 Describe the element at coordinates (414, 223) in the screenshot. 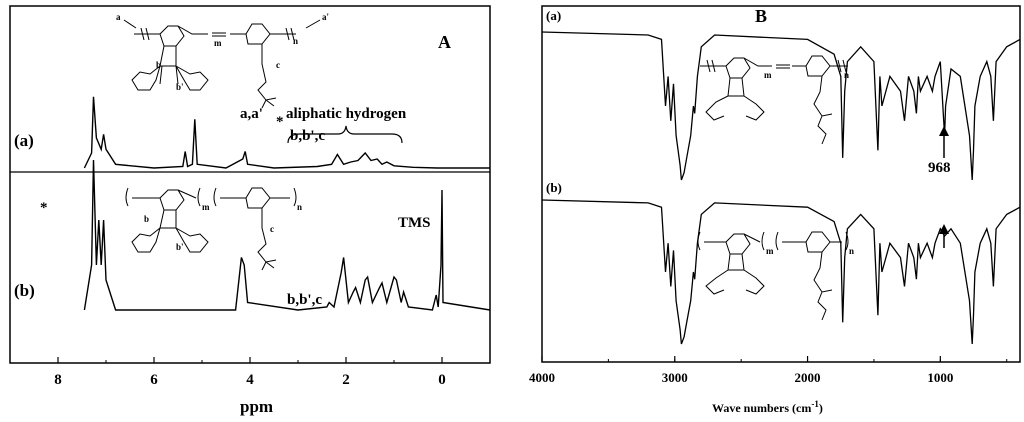

I see `tms-label: TMS` at that location.